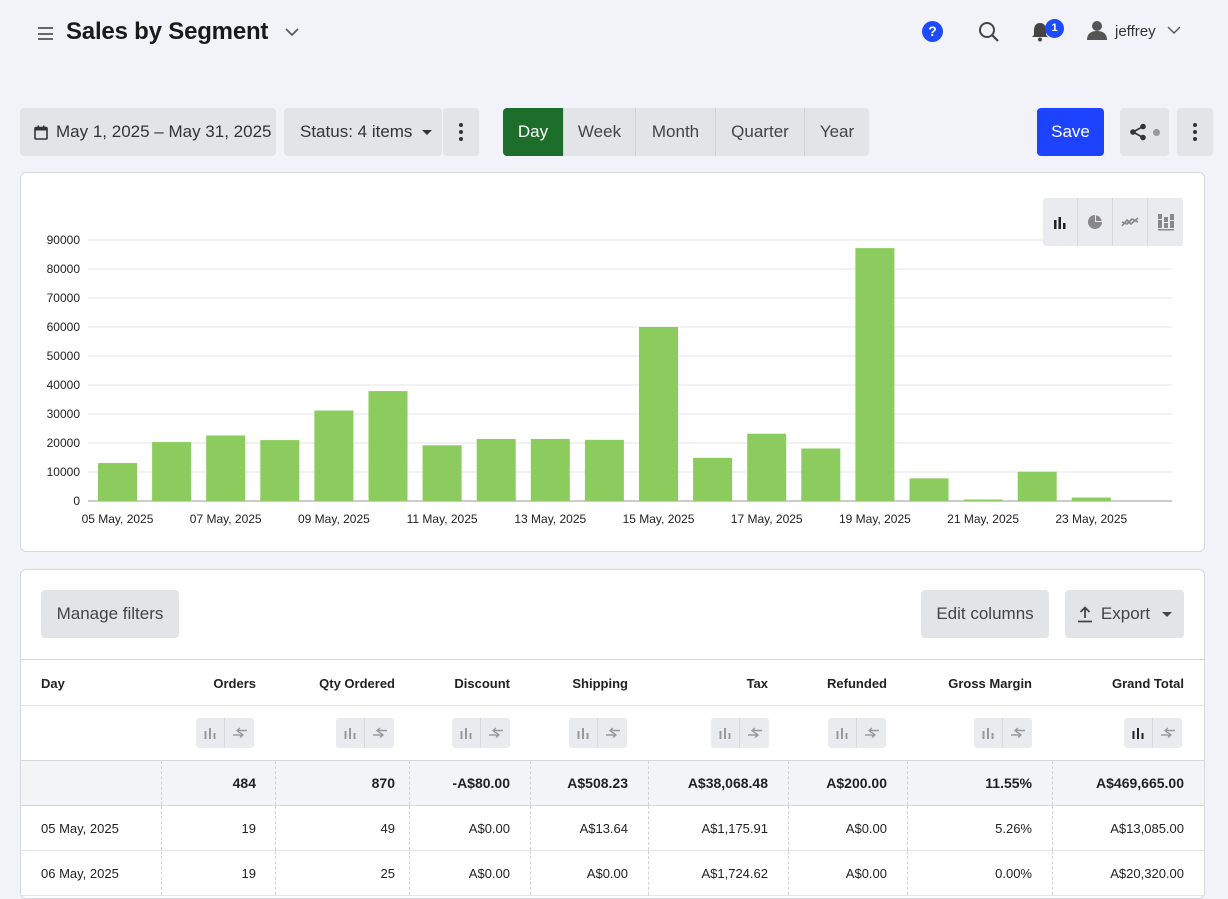 This screenshot has height=899, width=1228. Describe the element at coordinates (1070, 132) in the screenshot. I see `save-button: Save` at that location.